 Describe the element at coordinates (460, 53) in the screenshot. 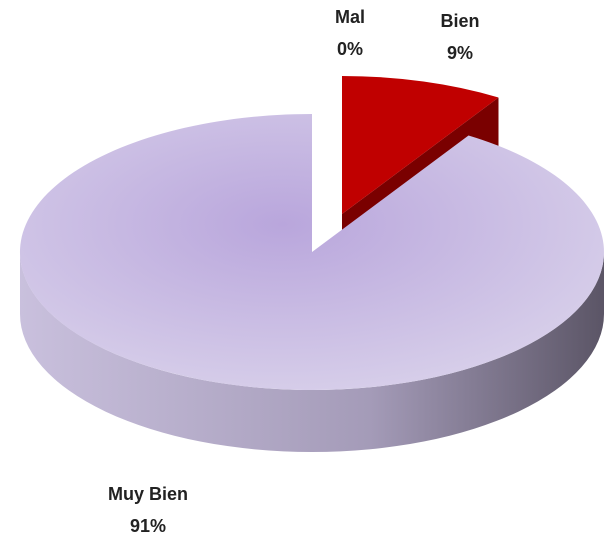

I see `value-label: 9%` at that location.